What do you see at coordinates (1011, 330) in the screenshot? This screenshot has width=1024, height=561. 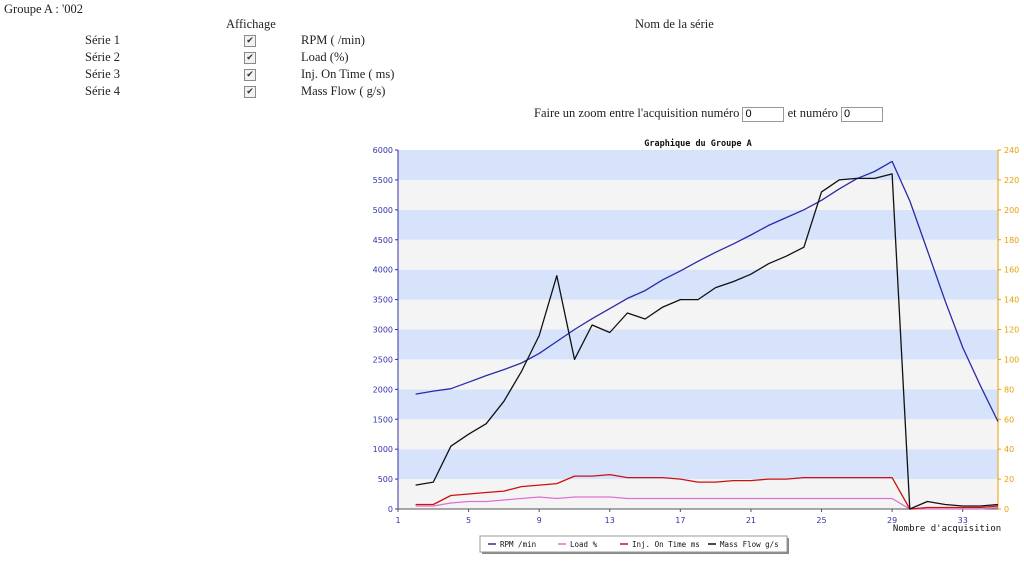 I see `y-right-tick-label: 120` at bounding box center [1011, 330].